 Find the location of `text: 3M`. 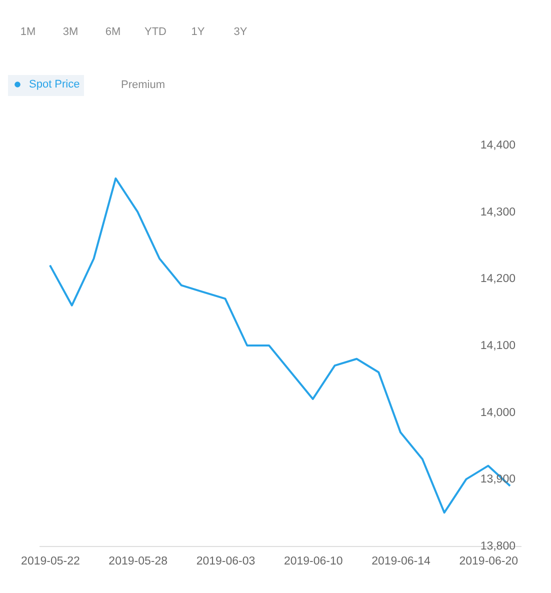

text: 3M is located at coordinates (70, 32).